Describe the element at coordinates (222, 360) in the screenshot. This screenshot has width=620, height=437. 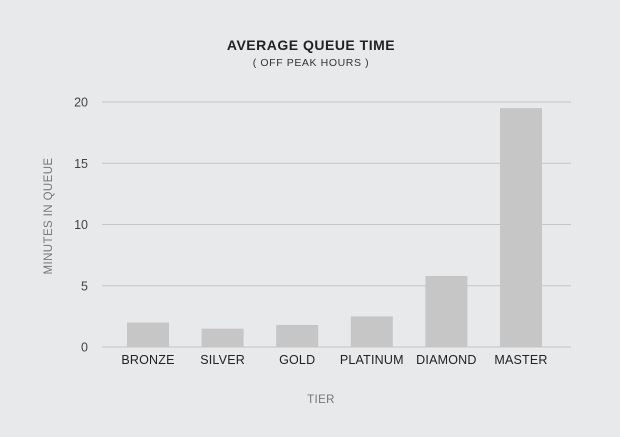
I see `x-tick-label: SILVER` at that location.